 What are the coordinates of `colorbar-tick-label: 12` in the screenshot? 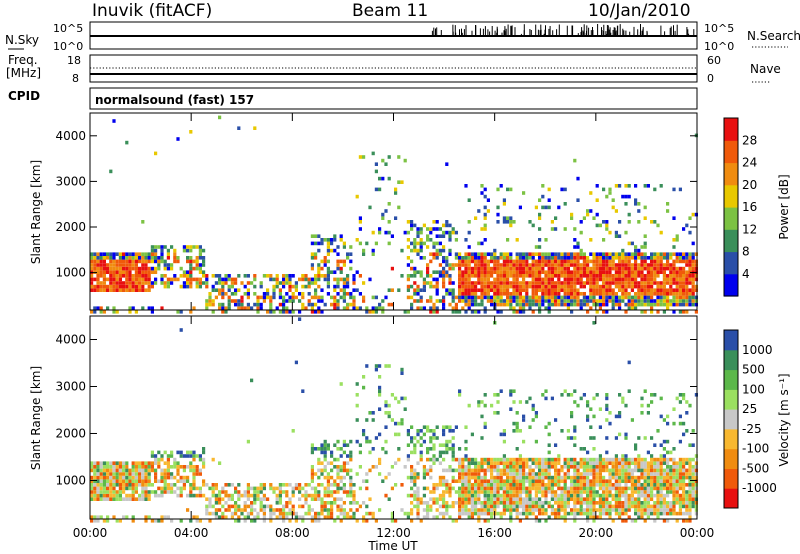 It's located at (749, 229).